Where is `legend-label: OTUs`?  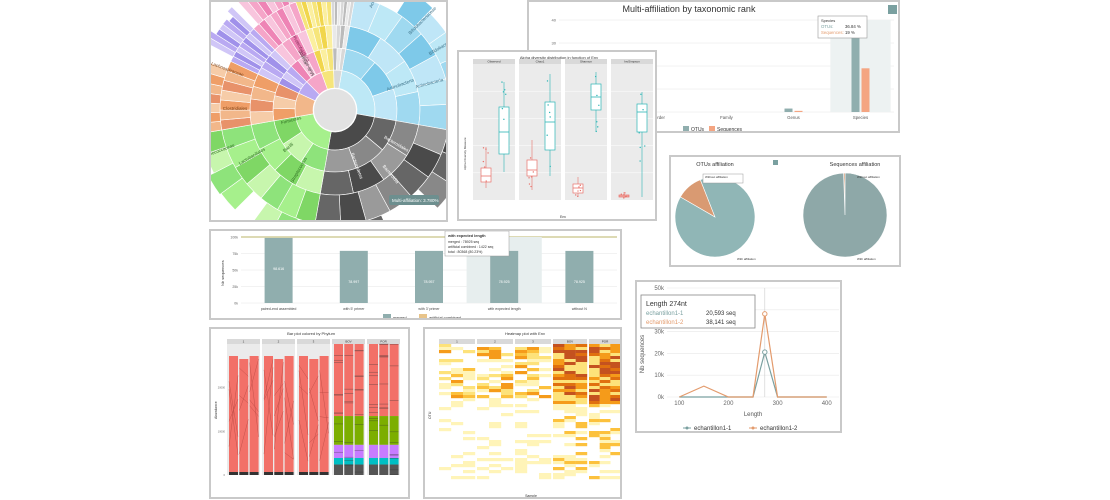
legend-label: OTUs is located at coordinates (698, 130).